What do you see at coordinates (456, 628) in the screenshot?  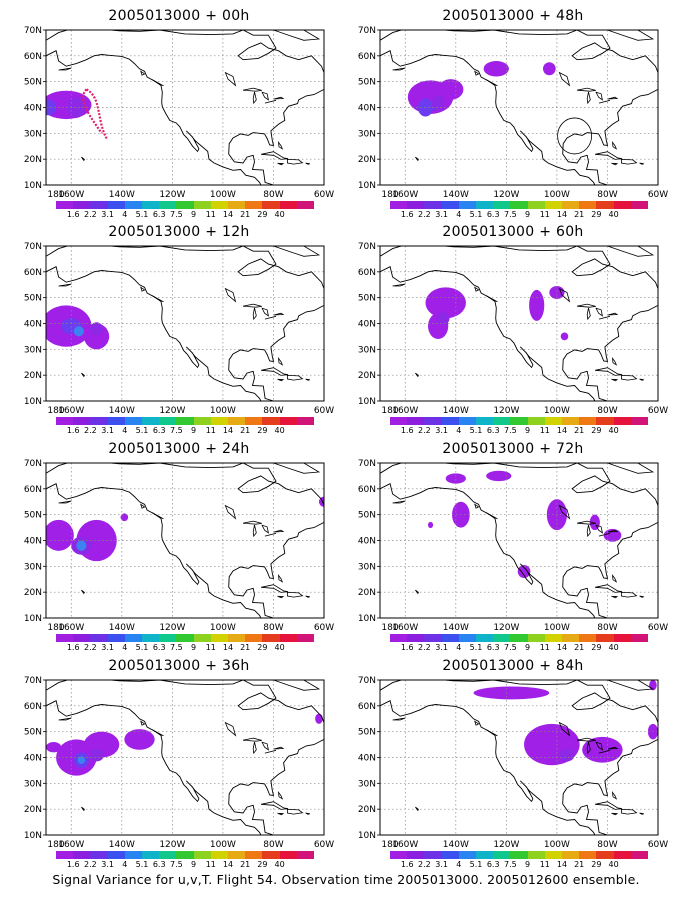 I see `lon-label: 140W` at bounding box center [456, 628].